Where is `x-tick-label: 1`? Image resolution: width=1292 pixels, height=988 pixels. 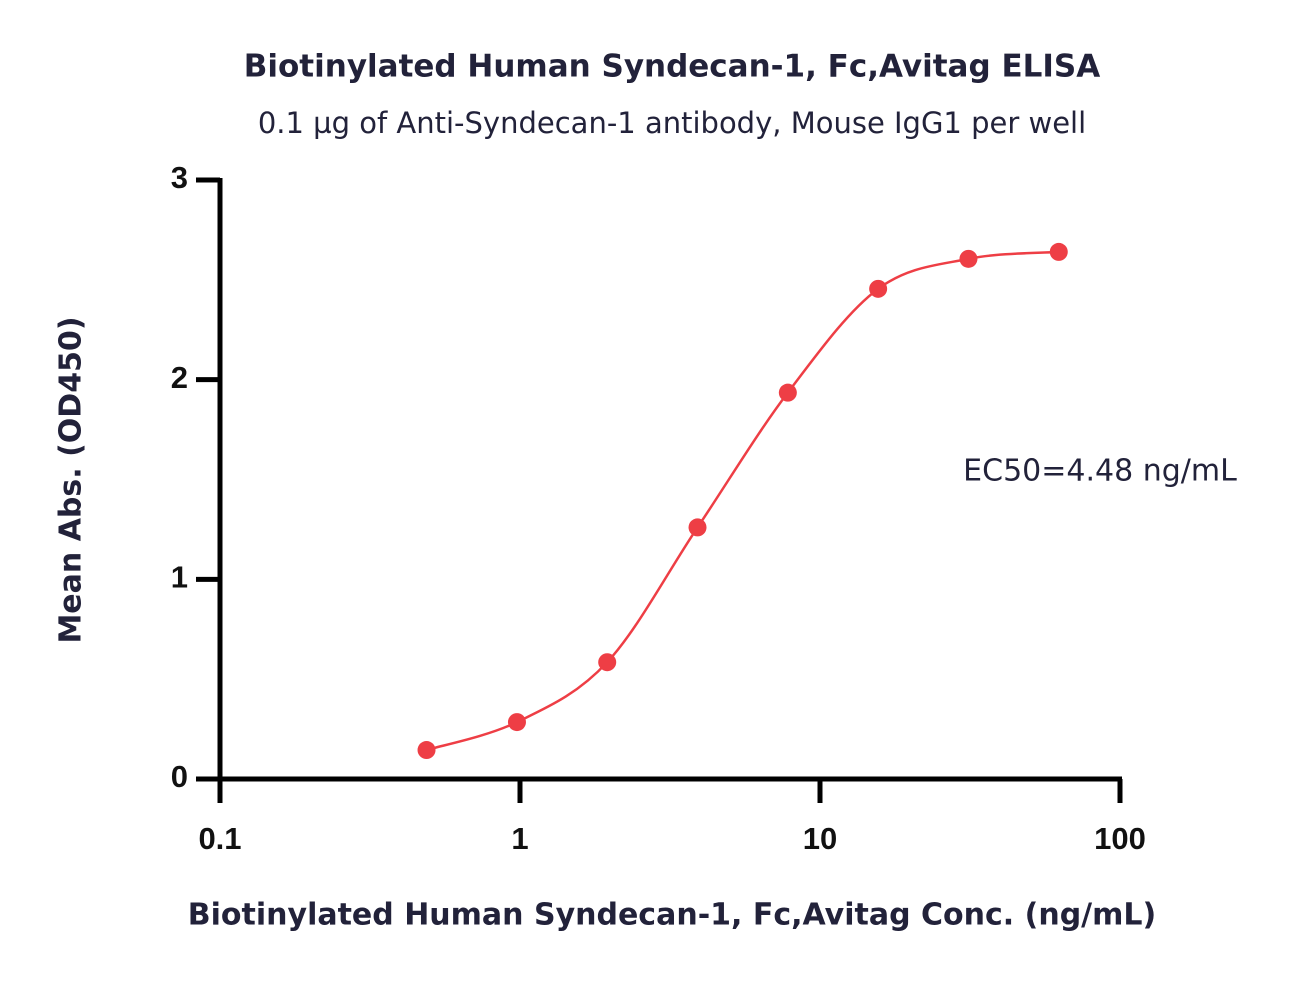
x-tick-label: 1 is located at coordinates (519, 838).